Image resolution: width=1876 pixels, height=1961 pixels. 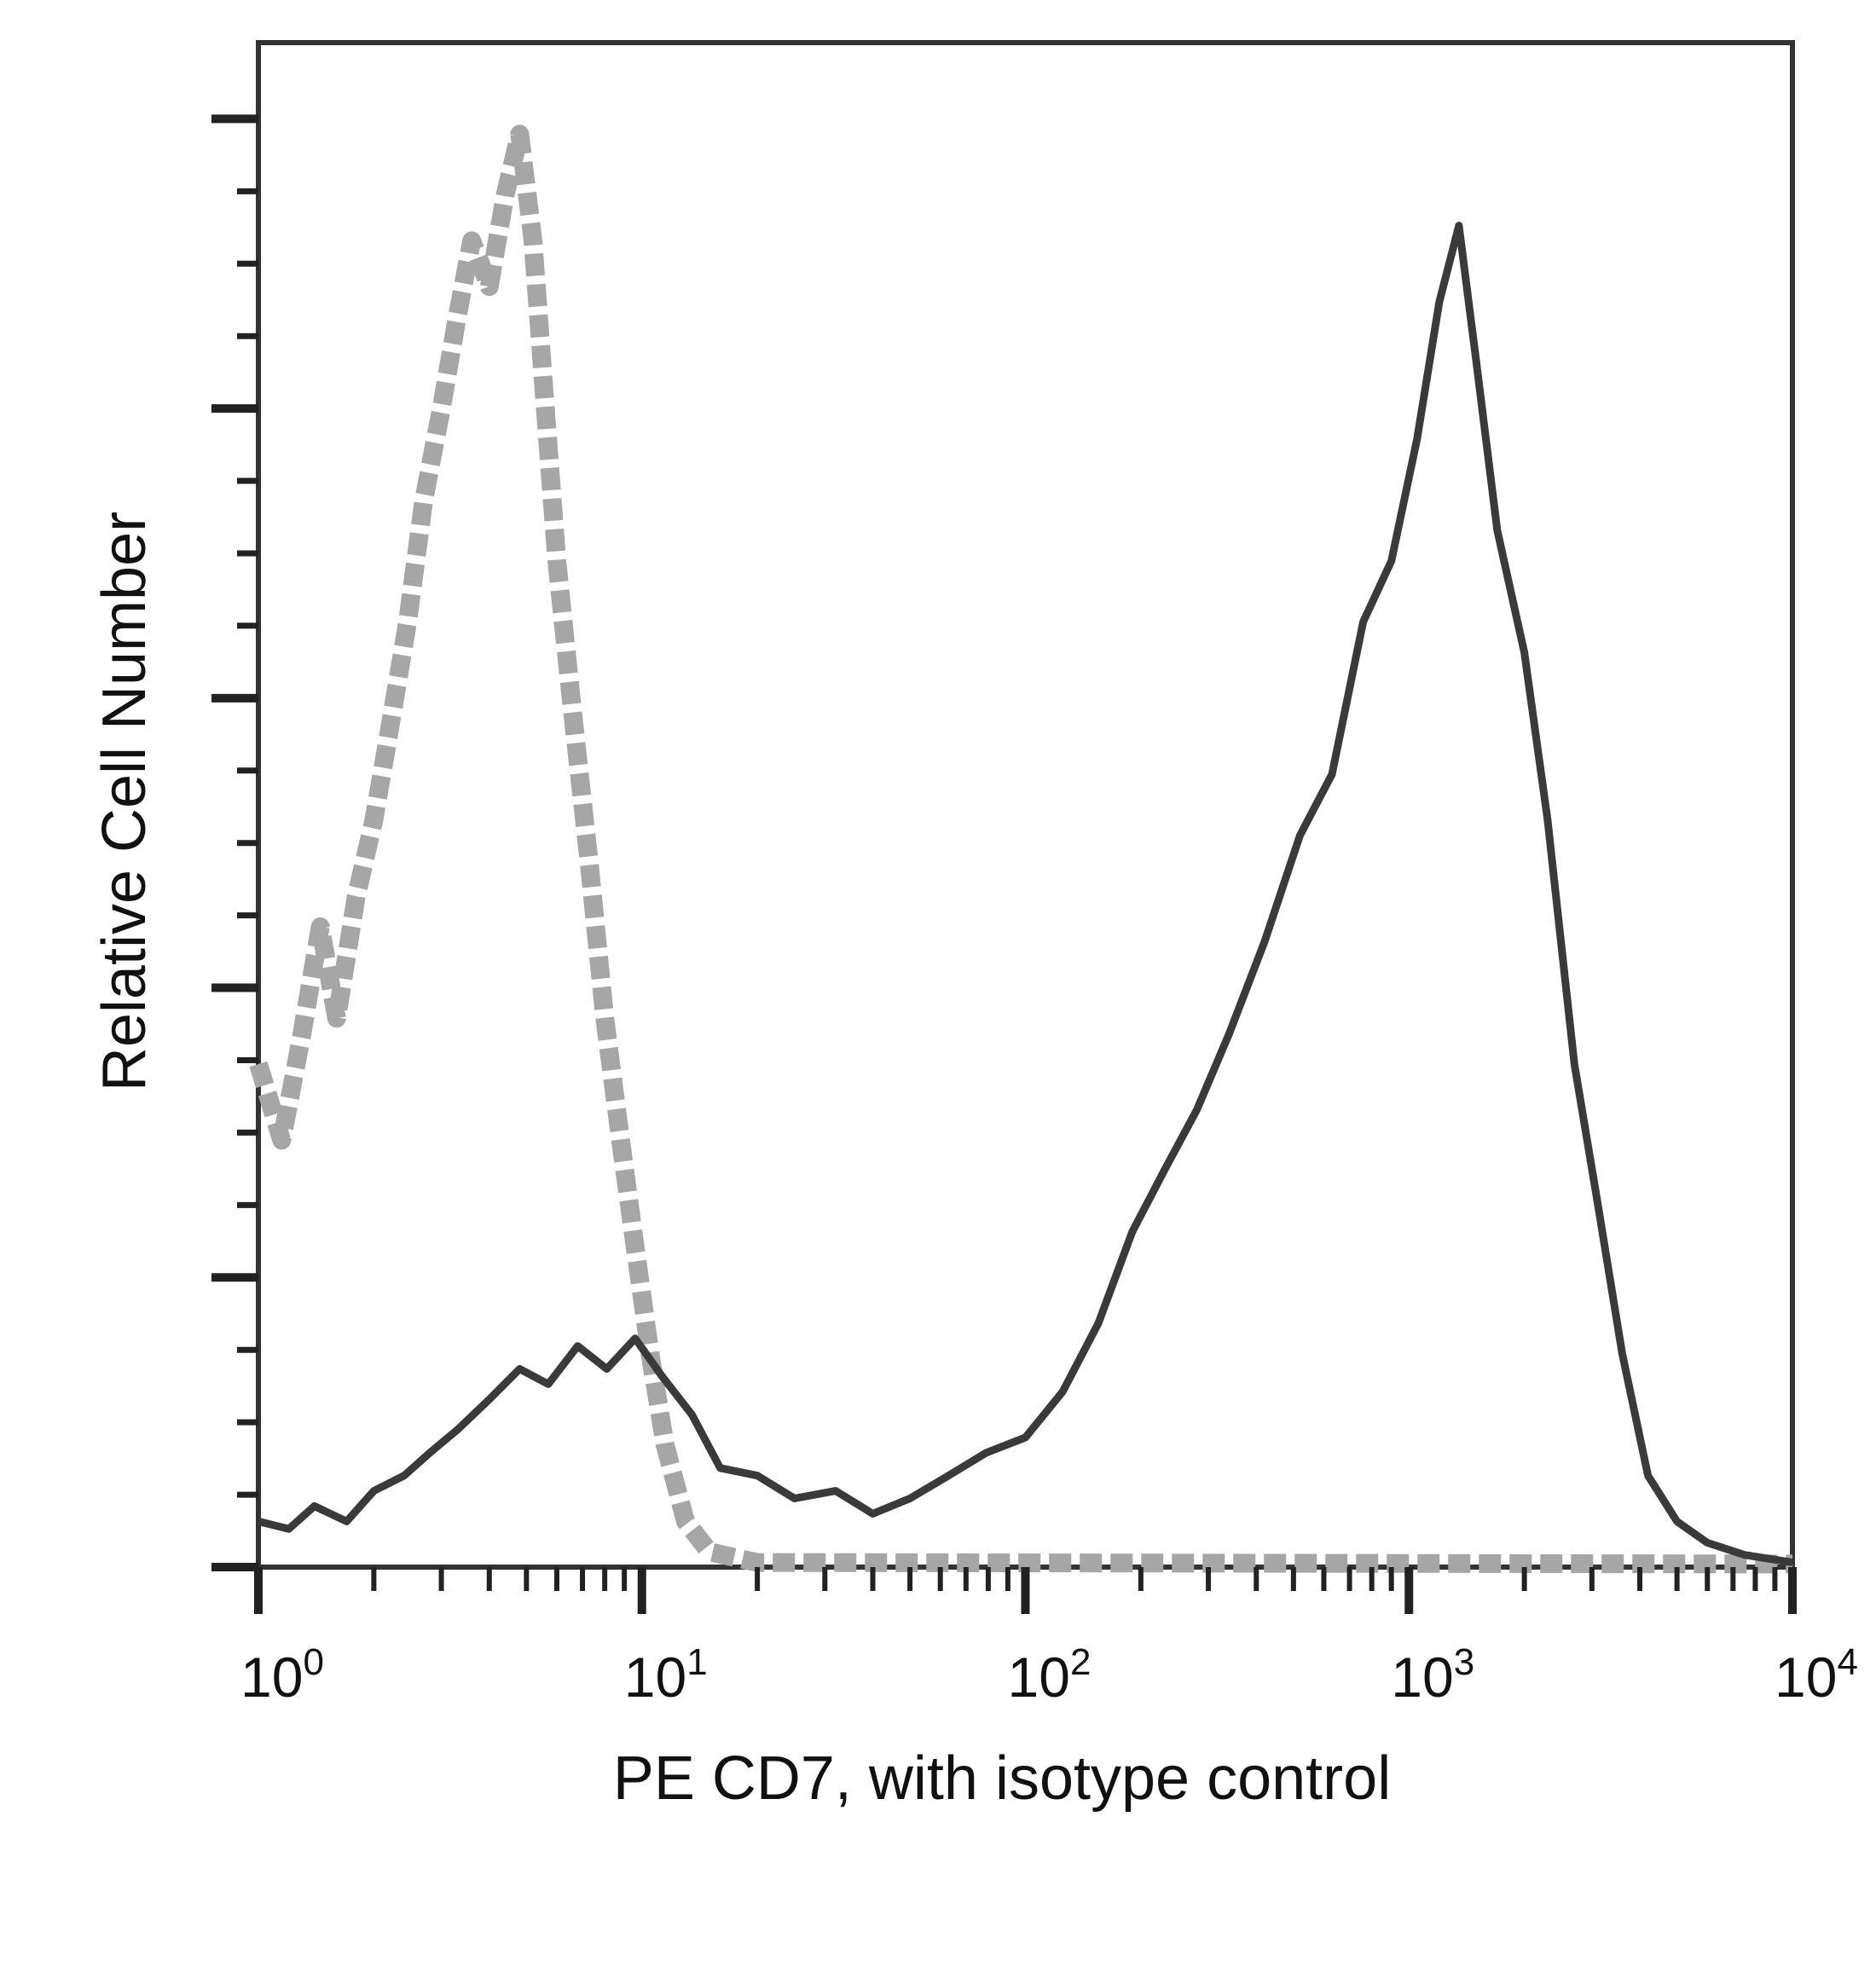 I want to click on x-tick-label: 10⁴, so click(x=1817, y=1675).